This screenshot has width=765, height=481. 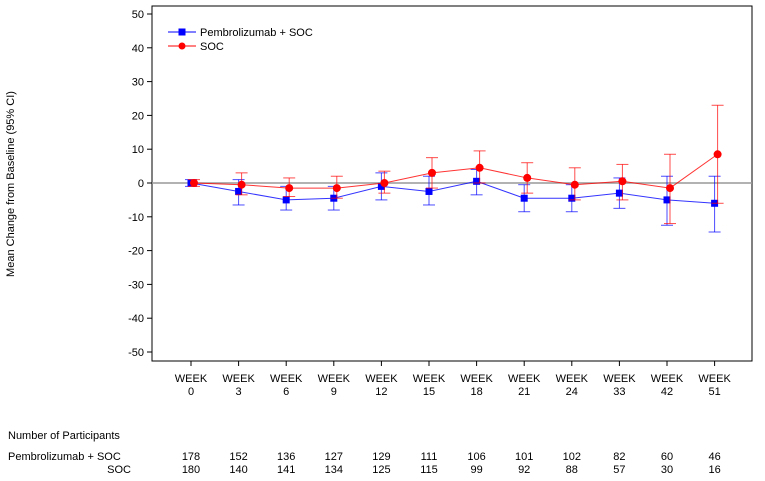 What do you see at coordinates (667, 470) in the screenshot?
I see `participant-count: 30` at bounding box center [667, 470].